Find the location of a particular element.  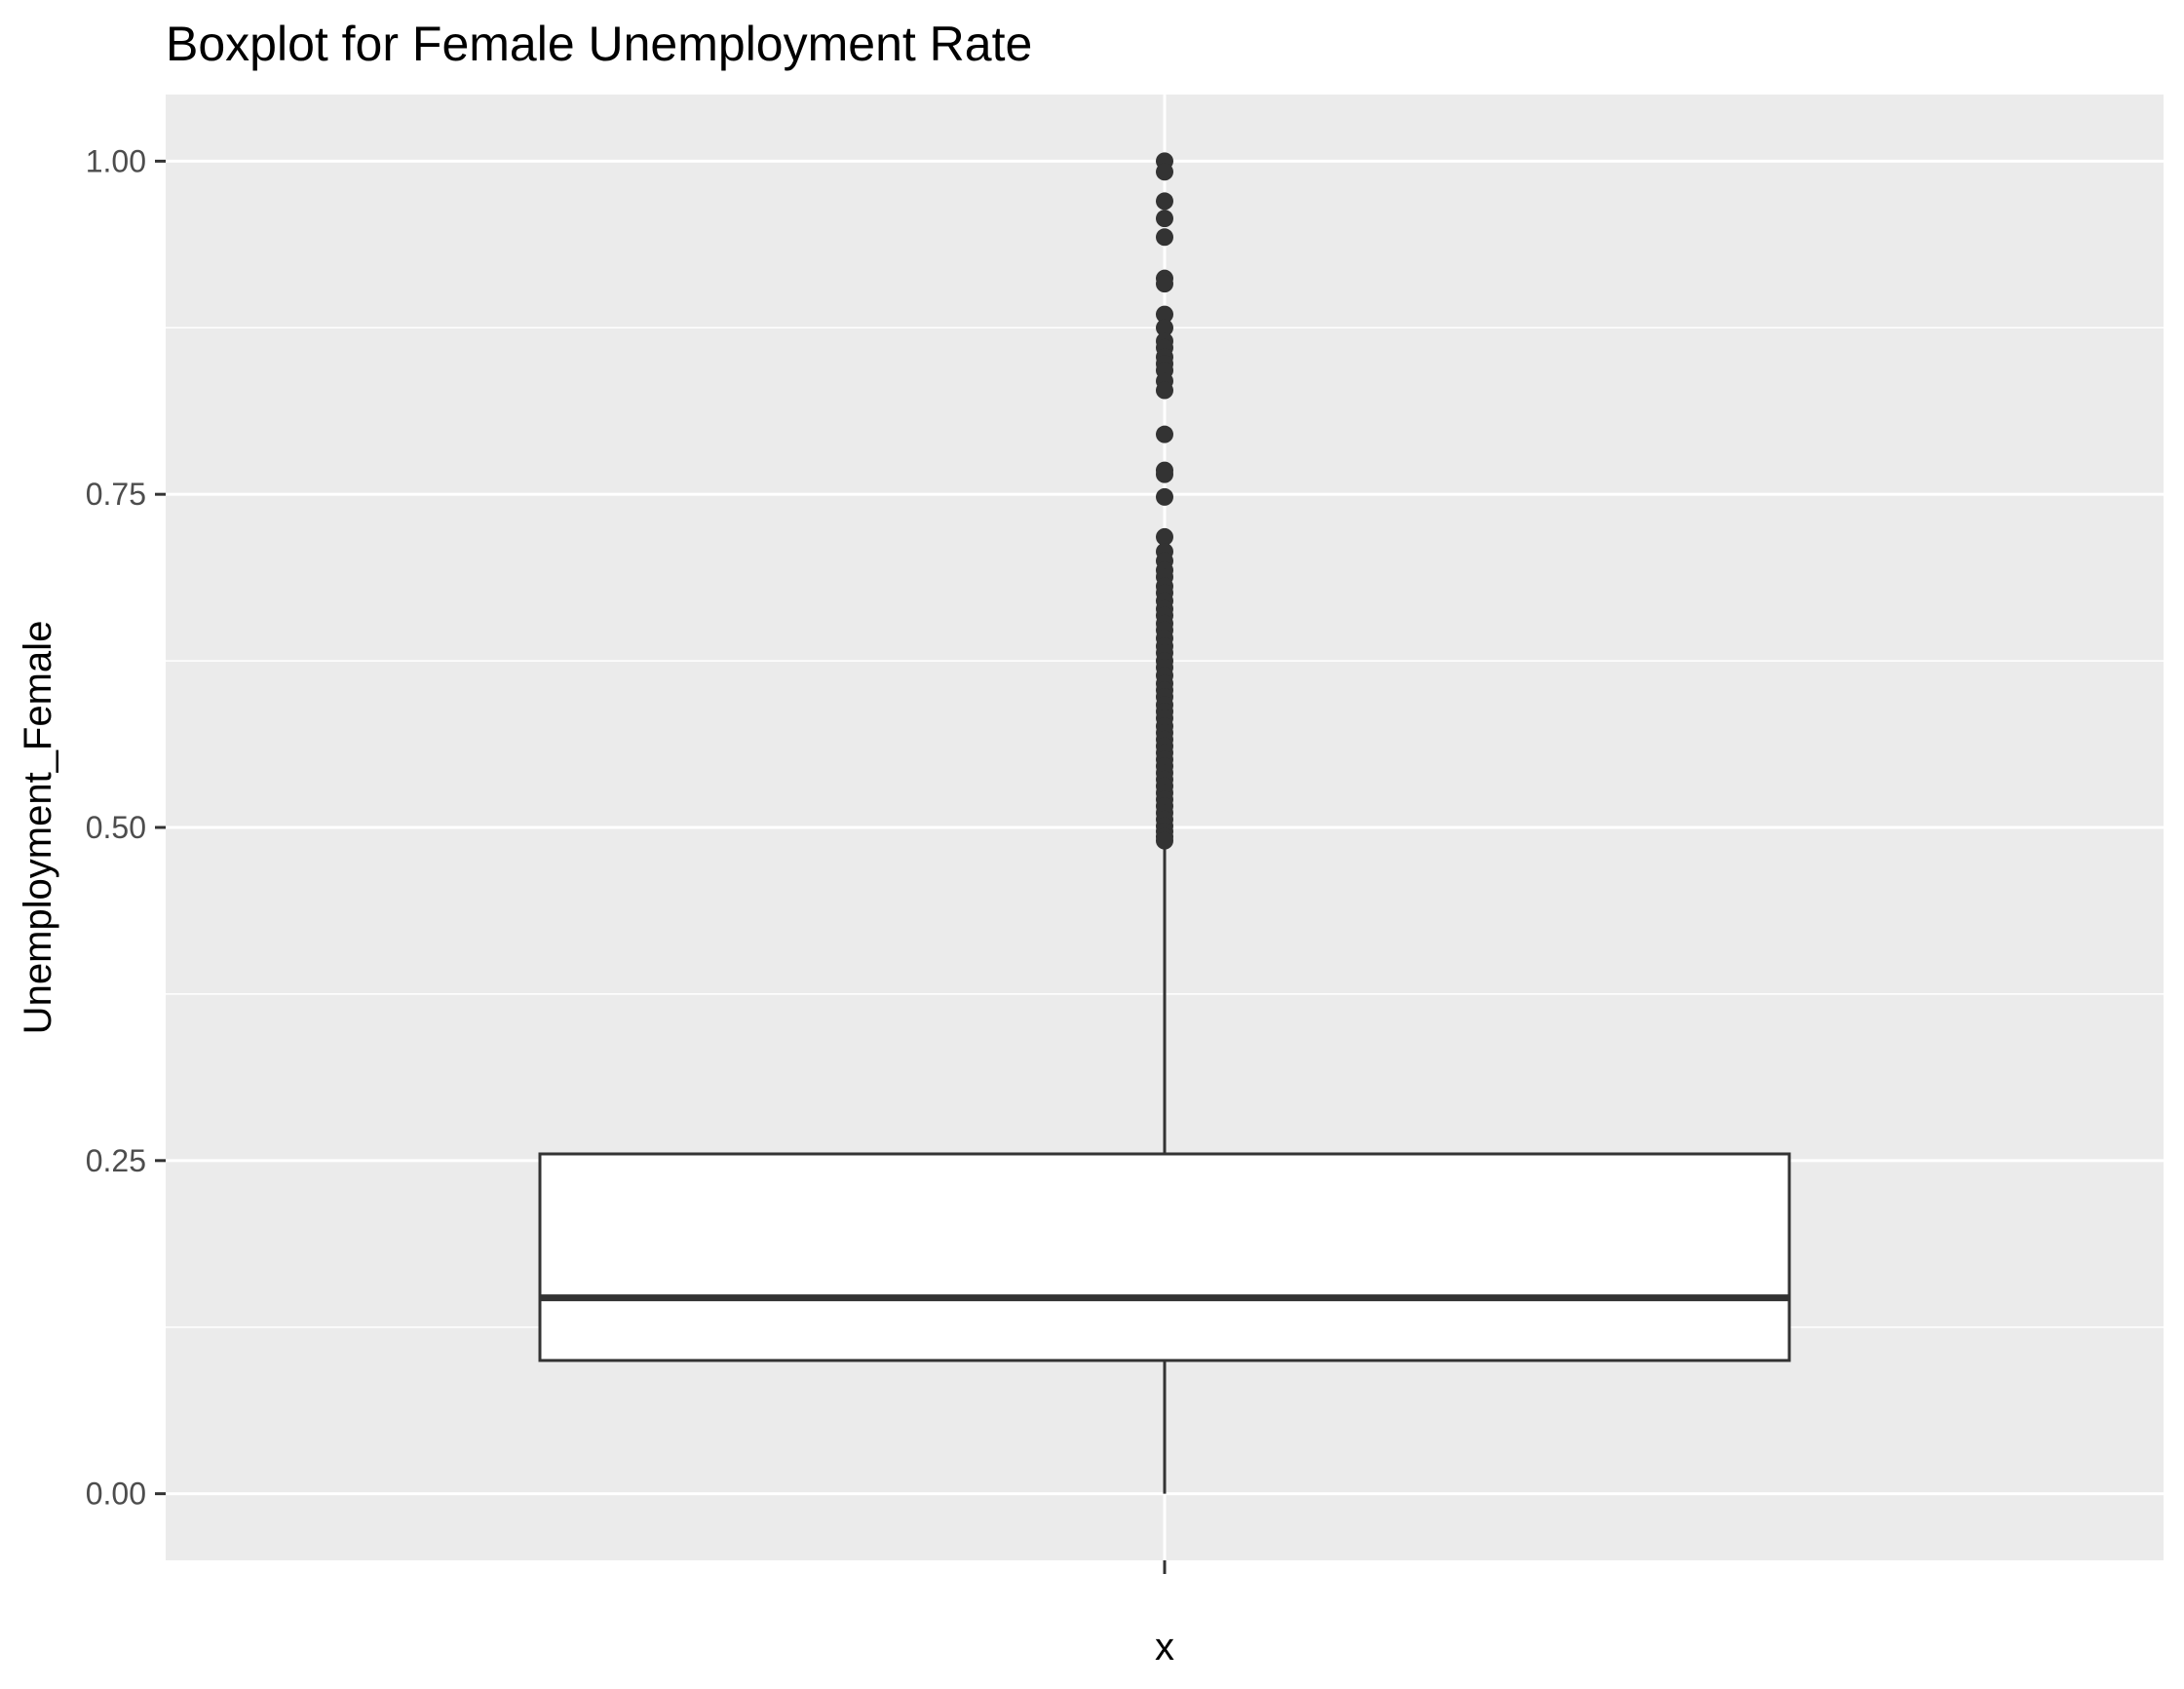

y-axis-title: Unemployment_Female is located at coordinates (38, 828).